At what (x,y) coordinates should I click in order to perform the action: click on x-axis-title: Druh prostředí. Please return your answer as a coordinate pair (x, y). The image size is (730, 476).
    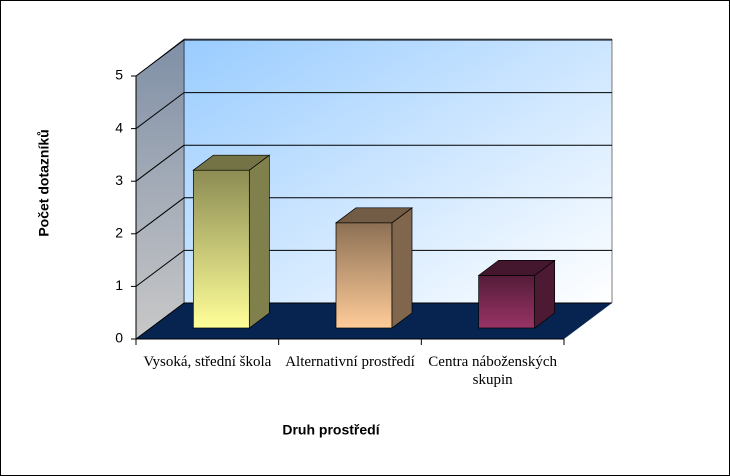
    Looking at the image, I should click on (331, 430).